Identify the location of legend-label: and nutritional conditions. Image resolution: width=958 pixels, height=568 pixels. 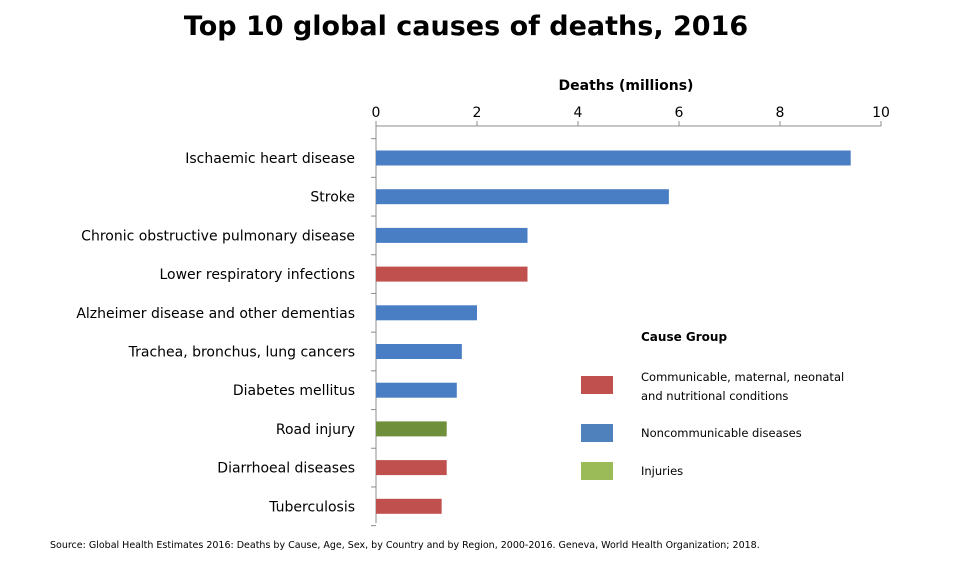
(714, 396).